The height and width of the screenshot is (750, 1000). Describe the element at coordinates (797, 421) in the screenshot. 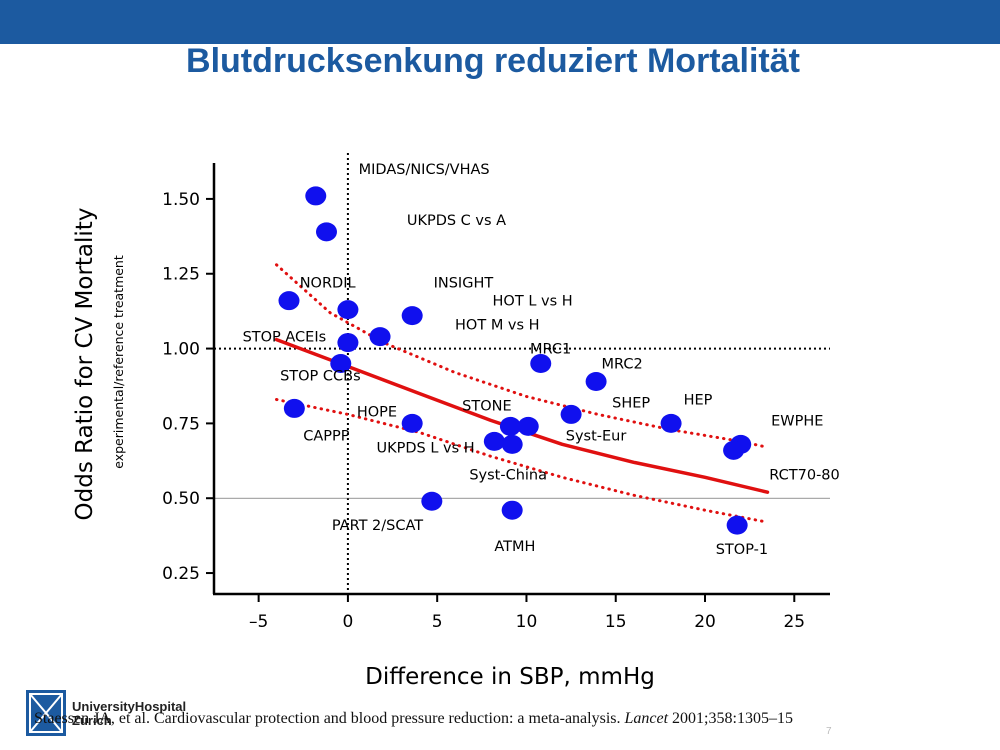

I see `study-label: EWPHE` at that location.